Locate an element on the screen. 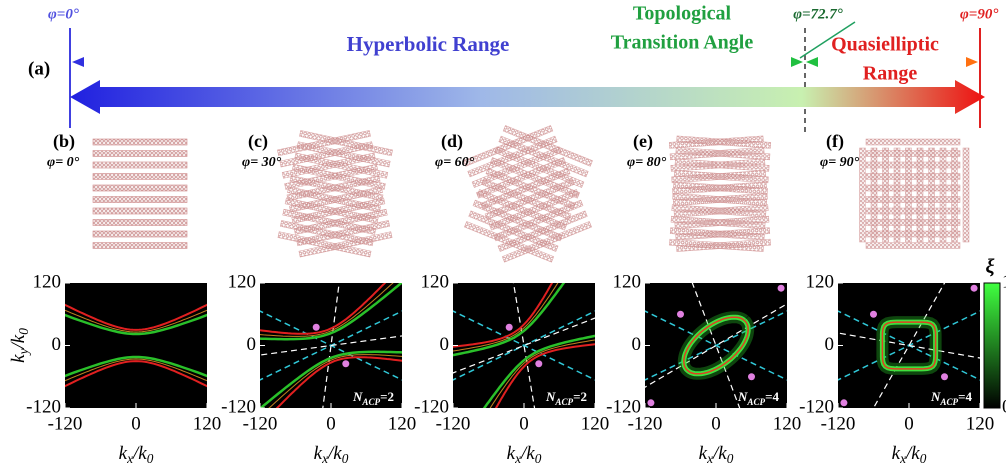  angle-label: φ= 60° is located at coordinates (455, 162).